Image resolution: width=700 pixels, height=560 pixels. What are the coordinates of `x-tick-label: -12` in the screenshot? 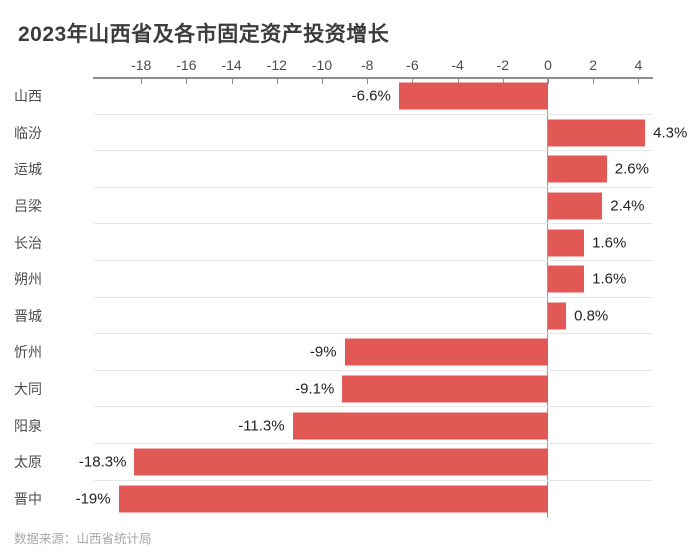 It's located at (276, 65).